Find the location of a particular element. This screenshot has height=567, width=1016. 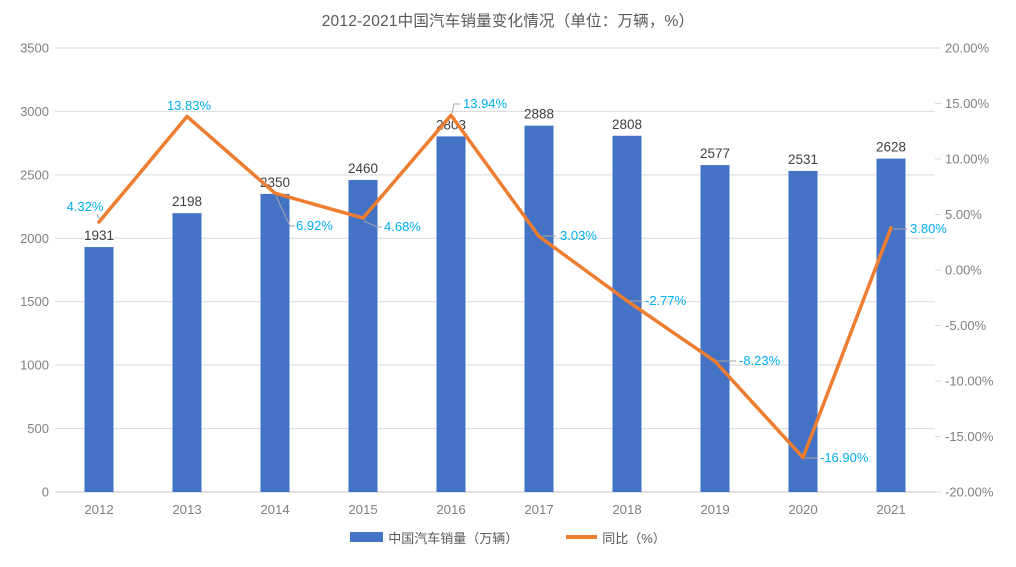

line-value-label: 6.92% is located at coordinates (314, 225).